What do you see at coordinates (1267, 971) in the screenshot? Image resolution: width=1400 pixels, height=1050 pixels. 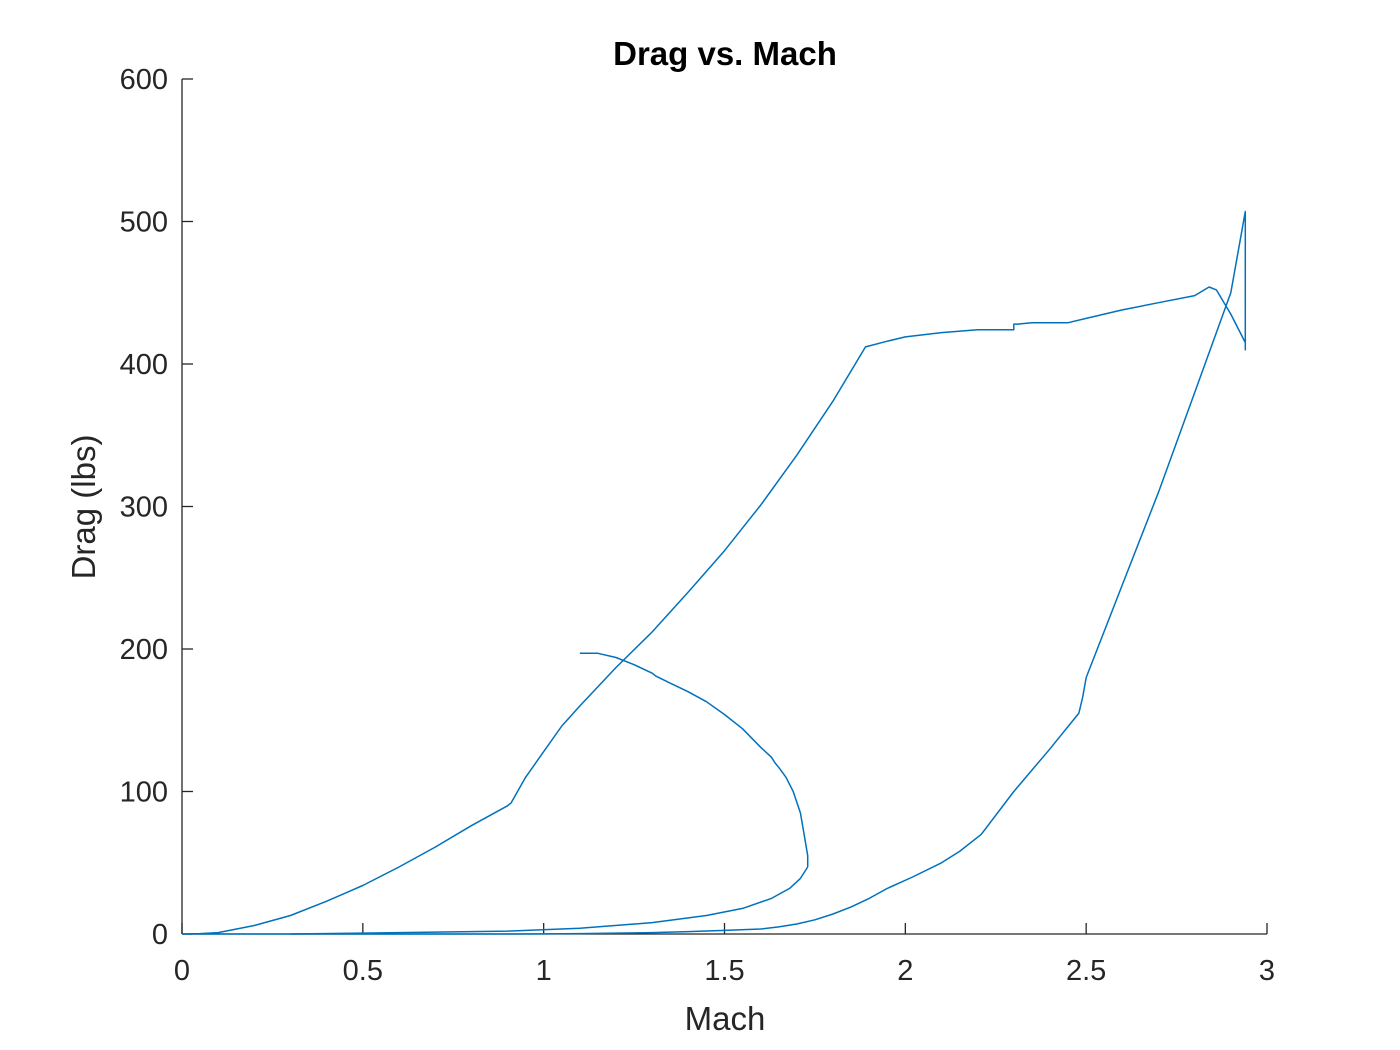 I see `x-tick-label: 3` at bounding box center [1267, 971].